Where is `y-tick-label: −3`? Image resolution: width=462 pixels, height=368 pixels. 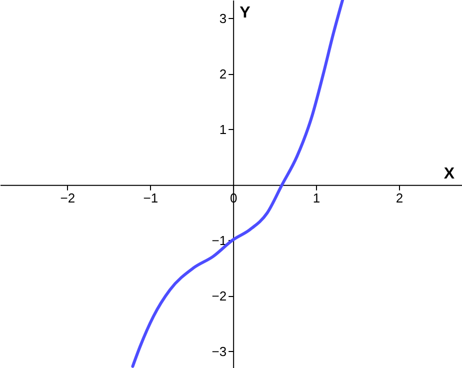 y-tick-label: −3 is located at coordinates (219, 351).